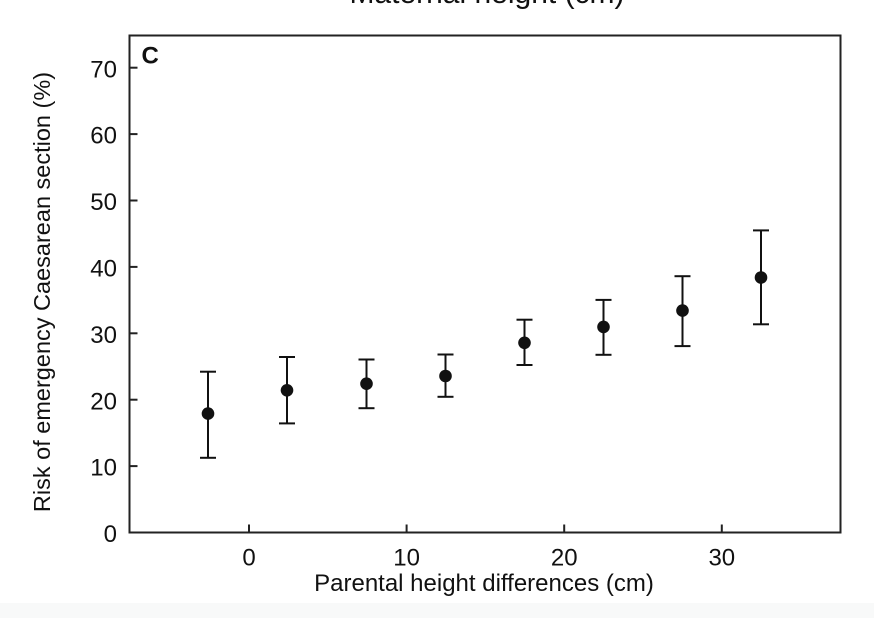 Image resolution: width=874 pixels, height=618 pixels. What do you see at coordinates (103, 269) in the screenshot?
I see `svg-text: 40` at bounding box center [103, 269].